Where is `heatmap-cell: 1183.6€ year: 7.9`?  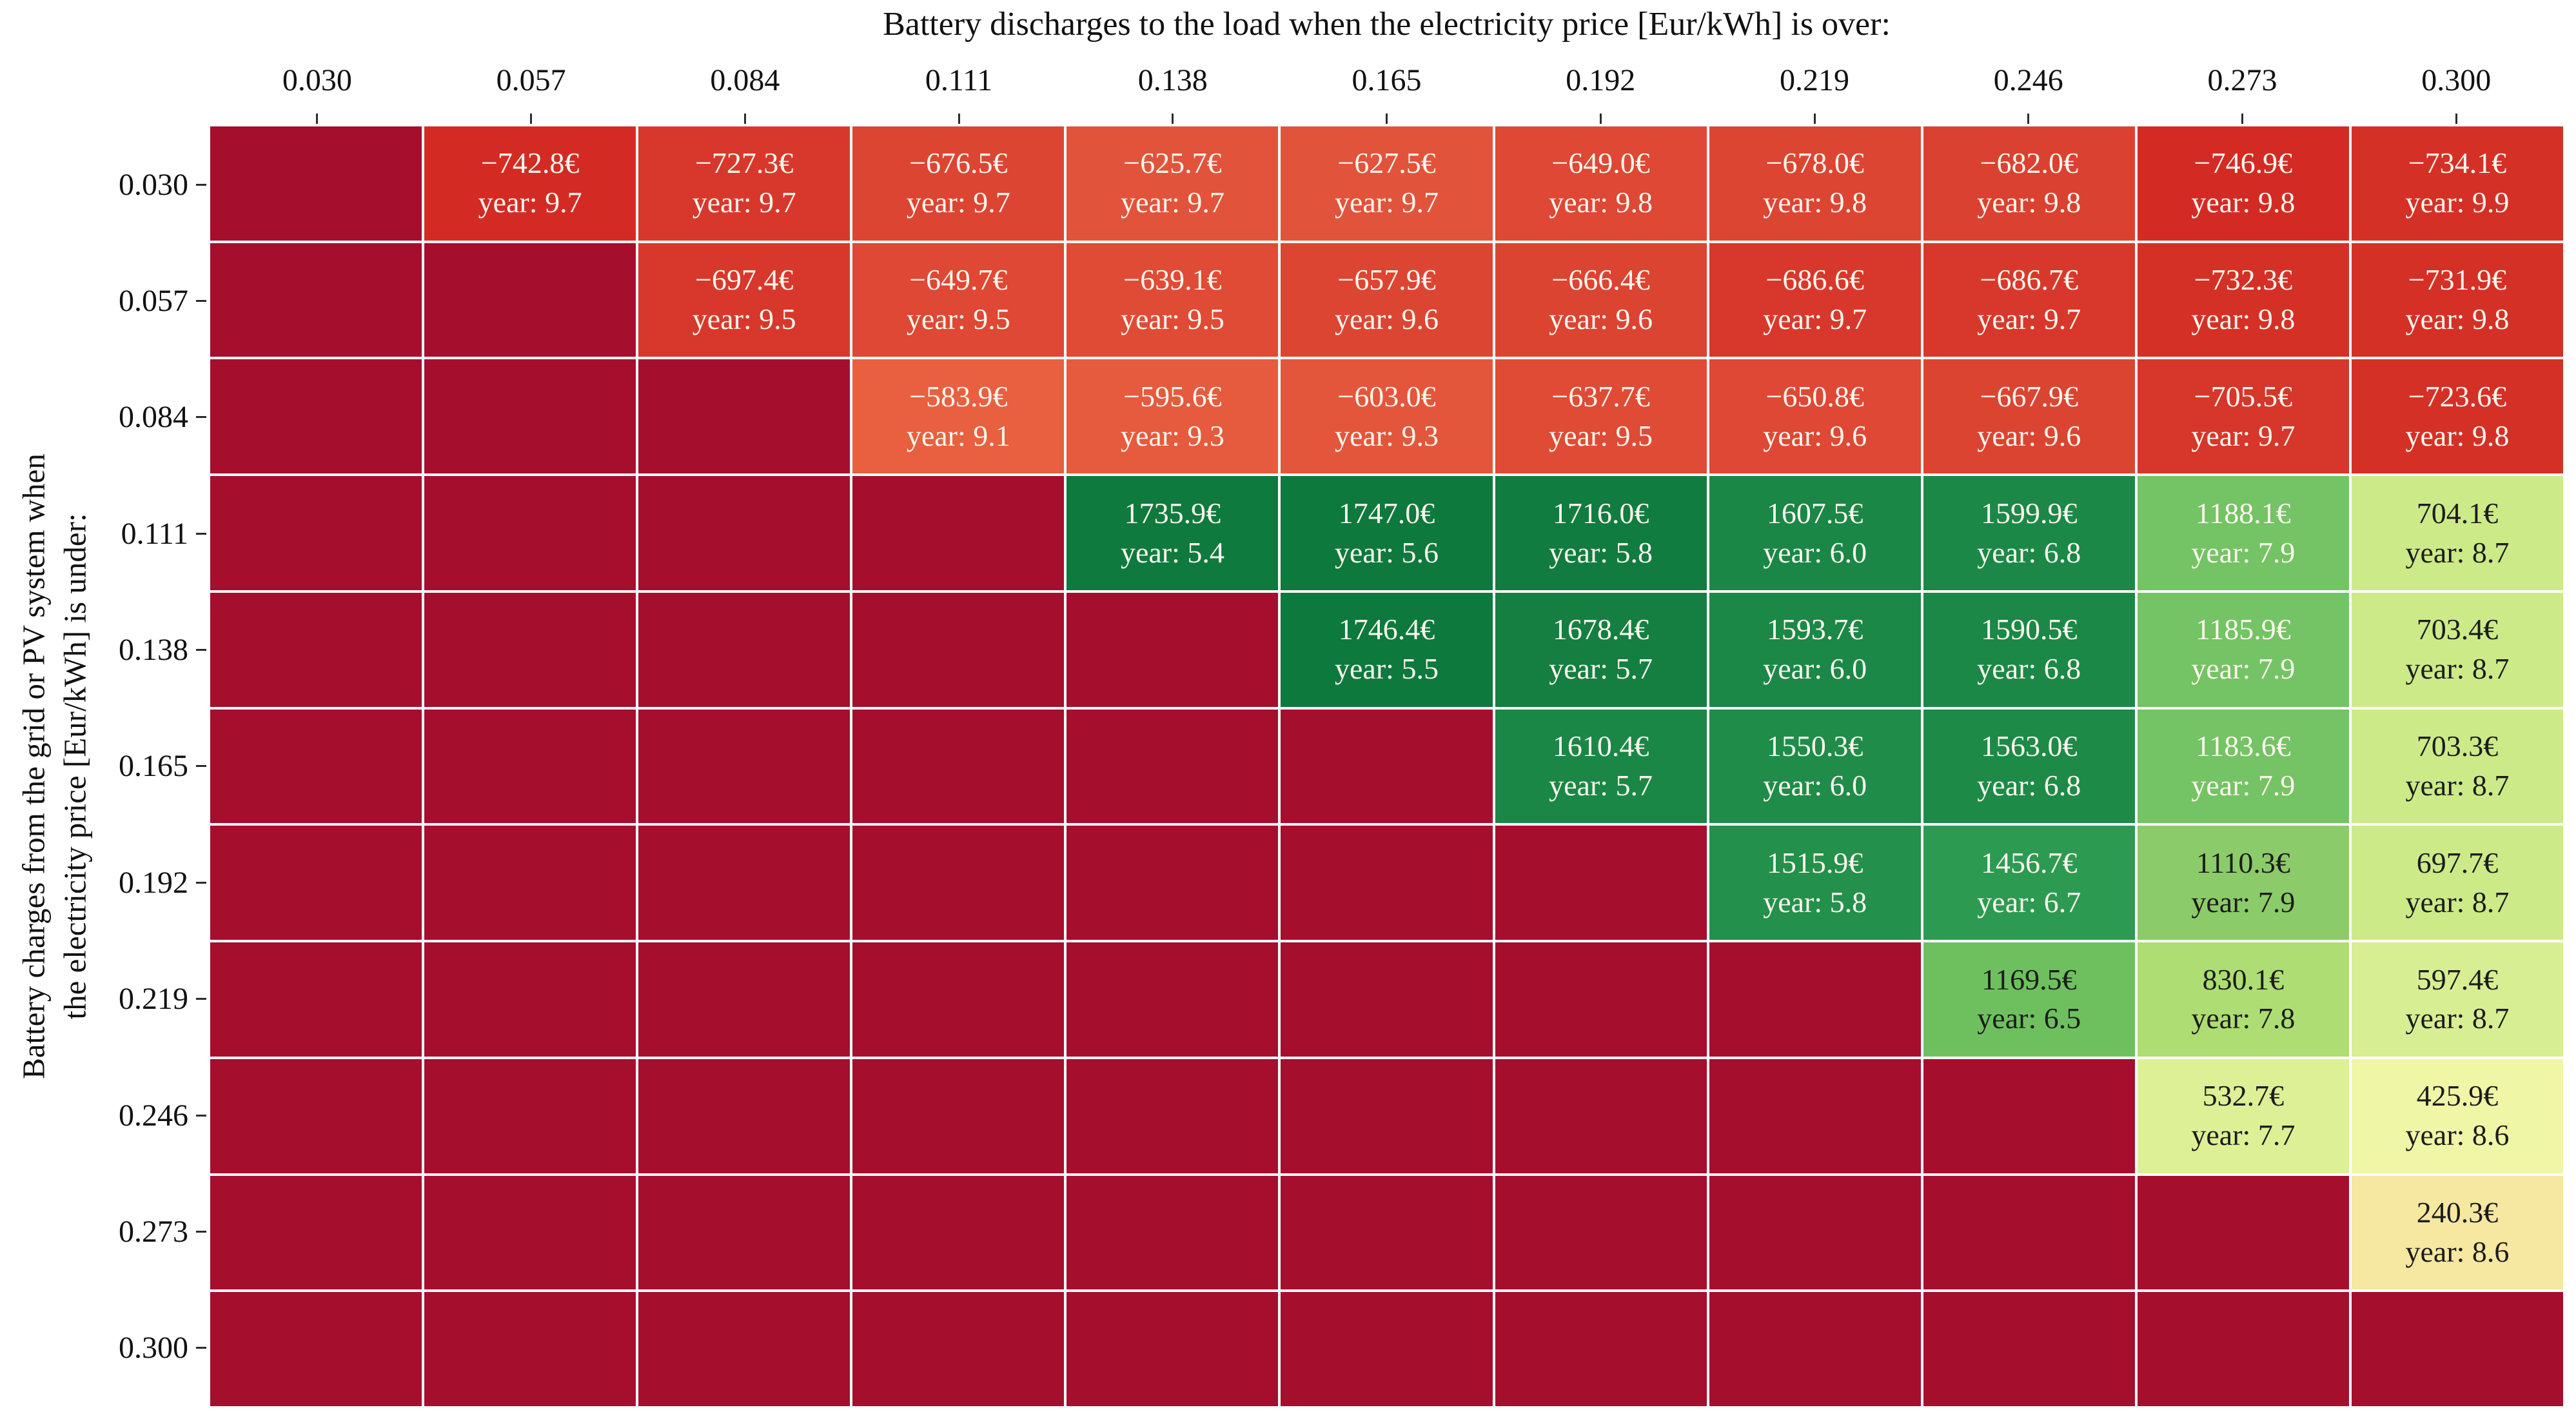 heatmap-cell: 1183.6€ year: 7.9 is located at coordinates (2243, 766).